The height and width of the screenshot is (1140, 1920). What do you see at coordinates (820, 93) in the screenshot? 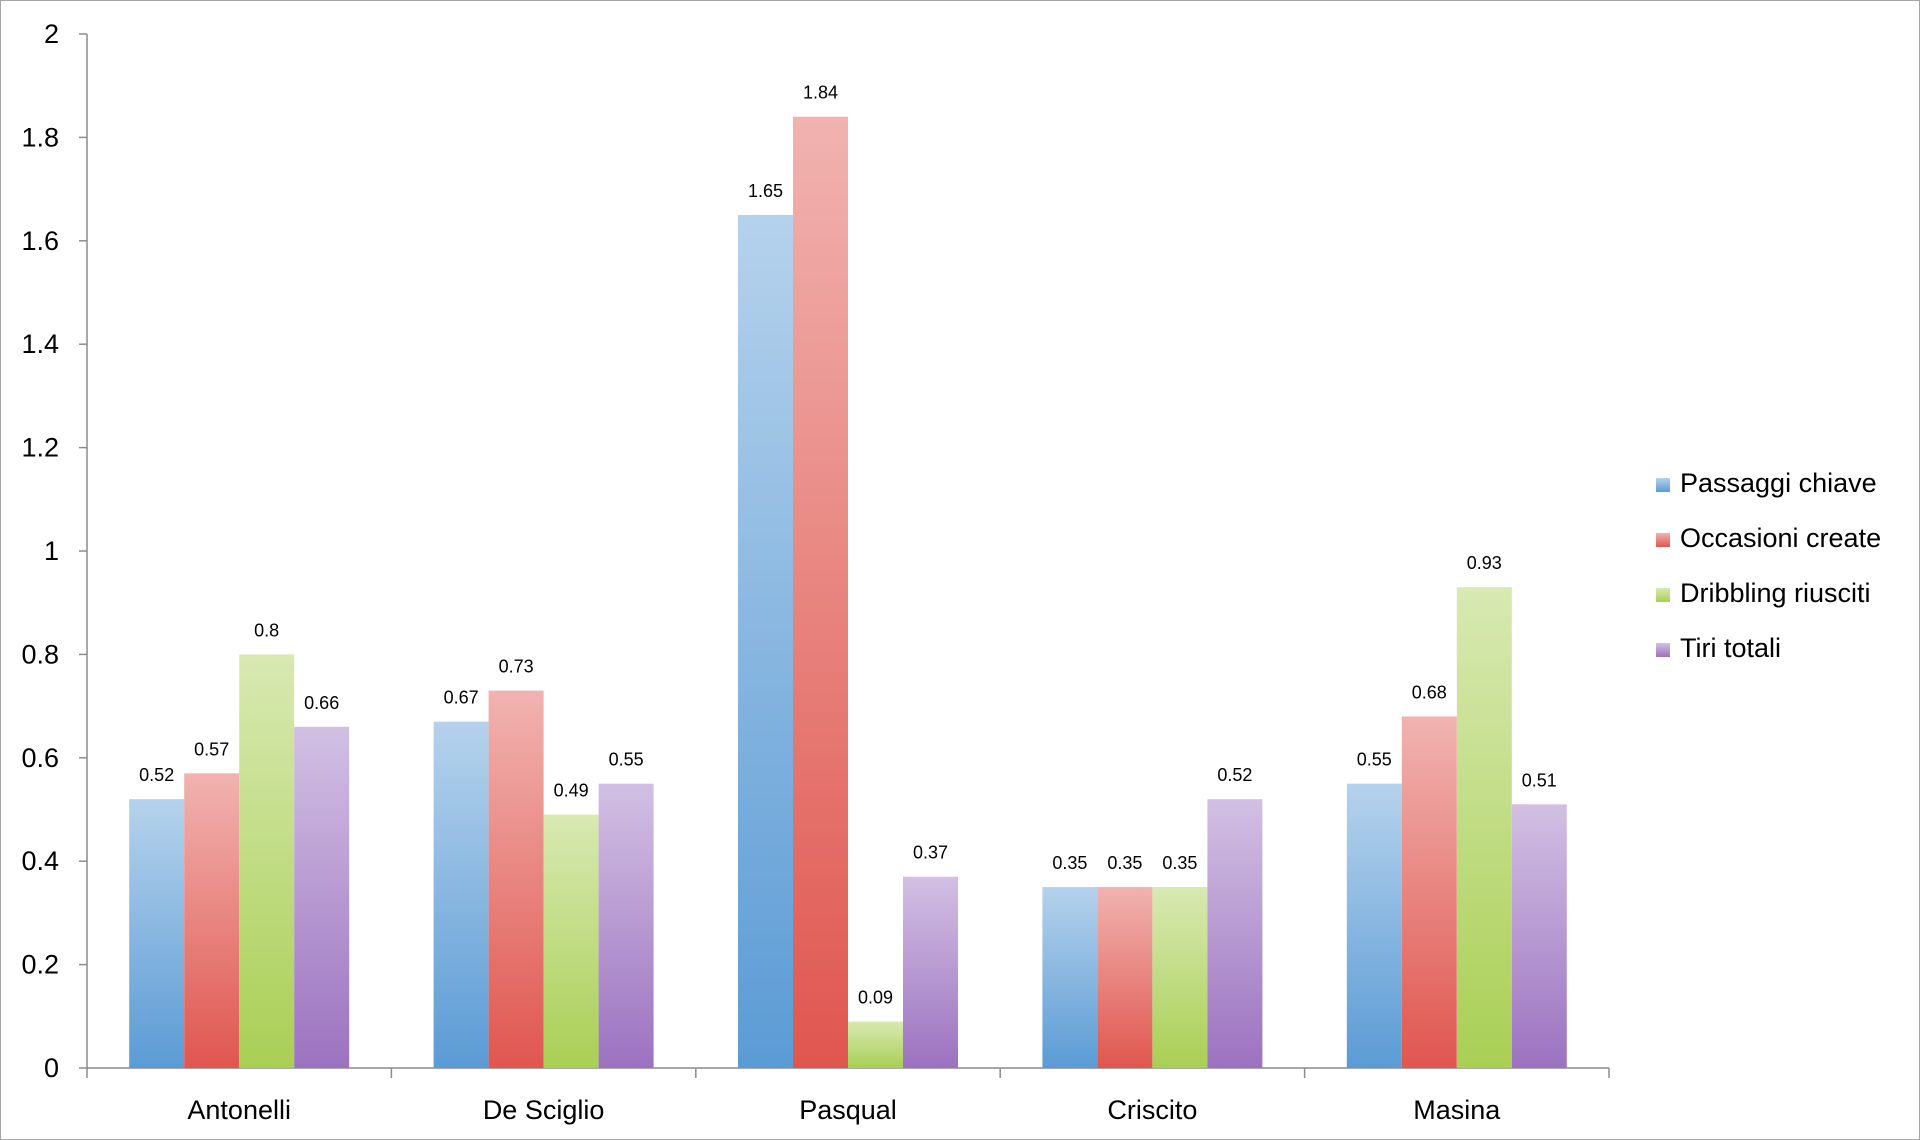
I see `data-label: 1.84` at bounding box center [820, 93].